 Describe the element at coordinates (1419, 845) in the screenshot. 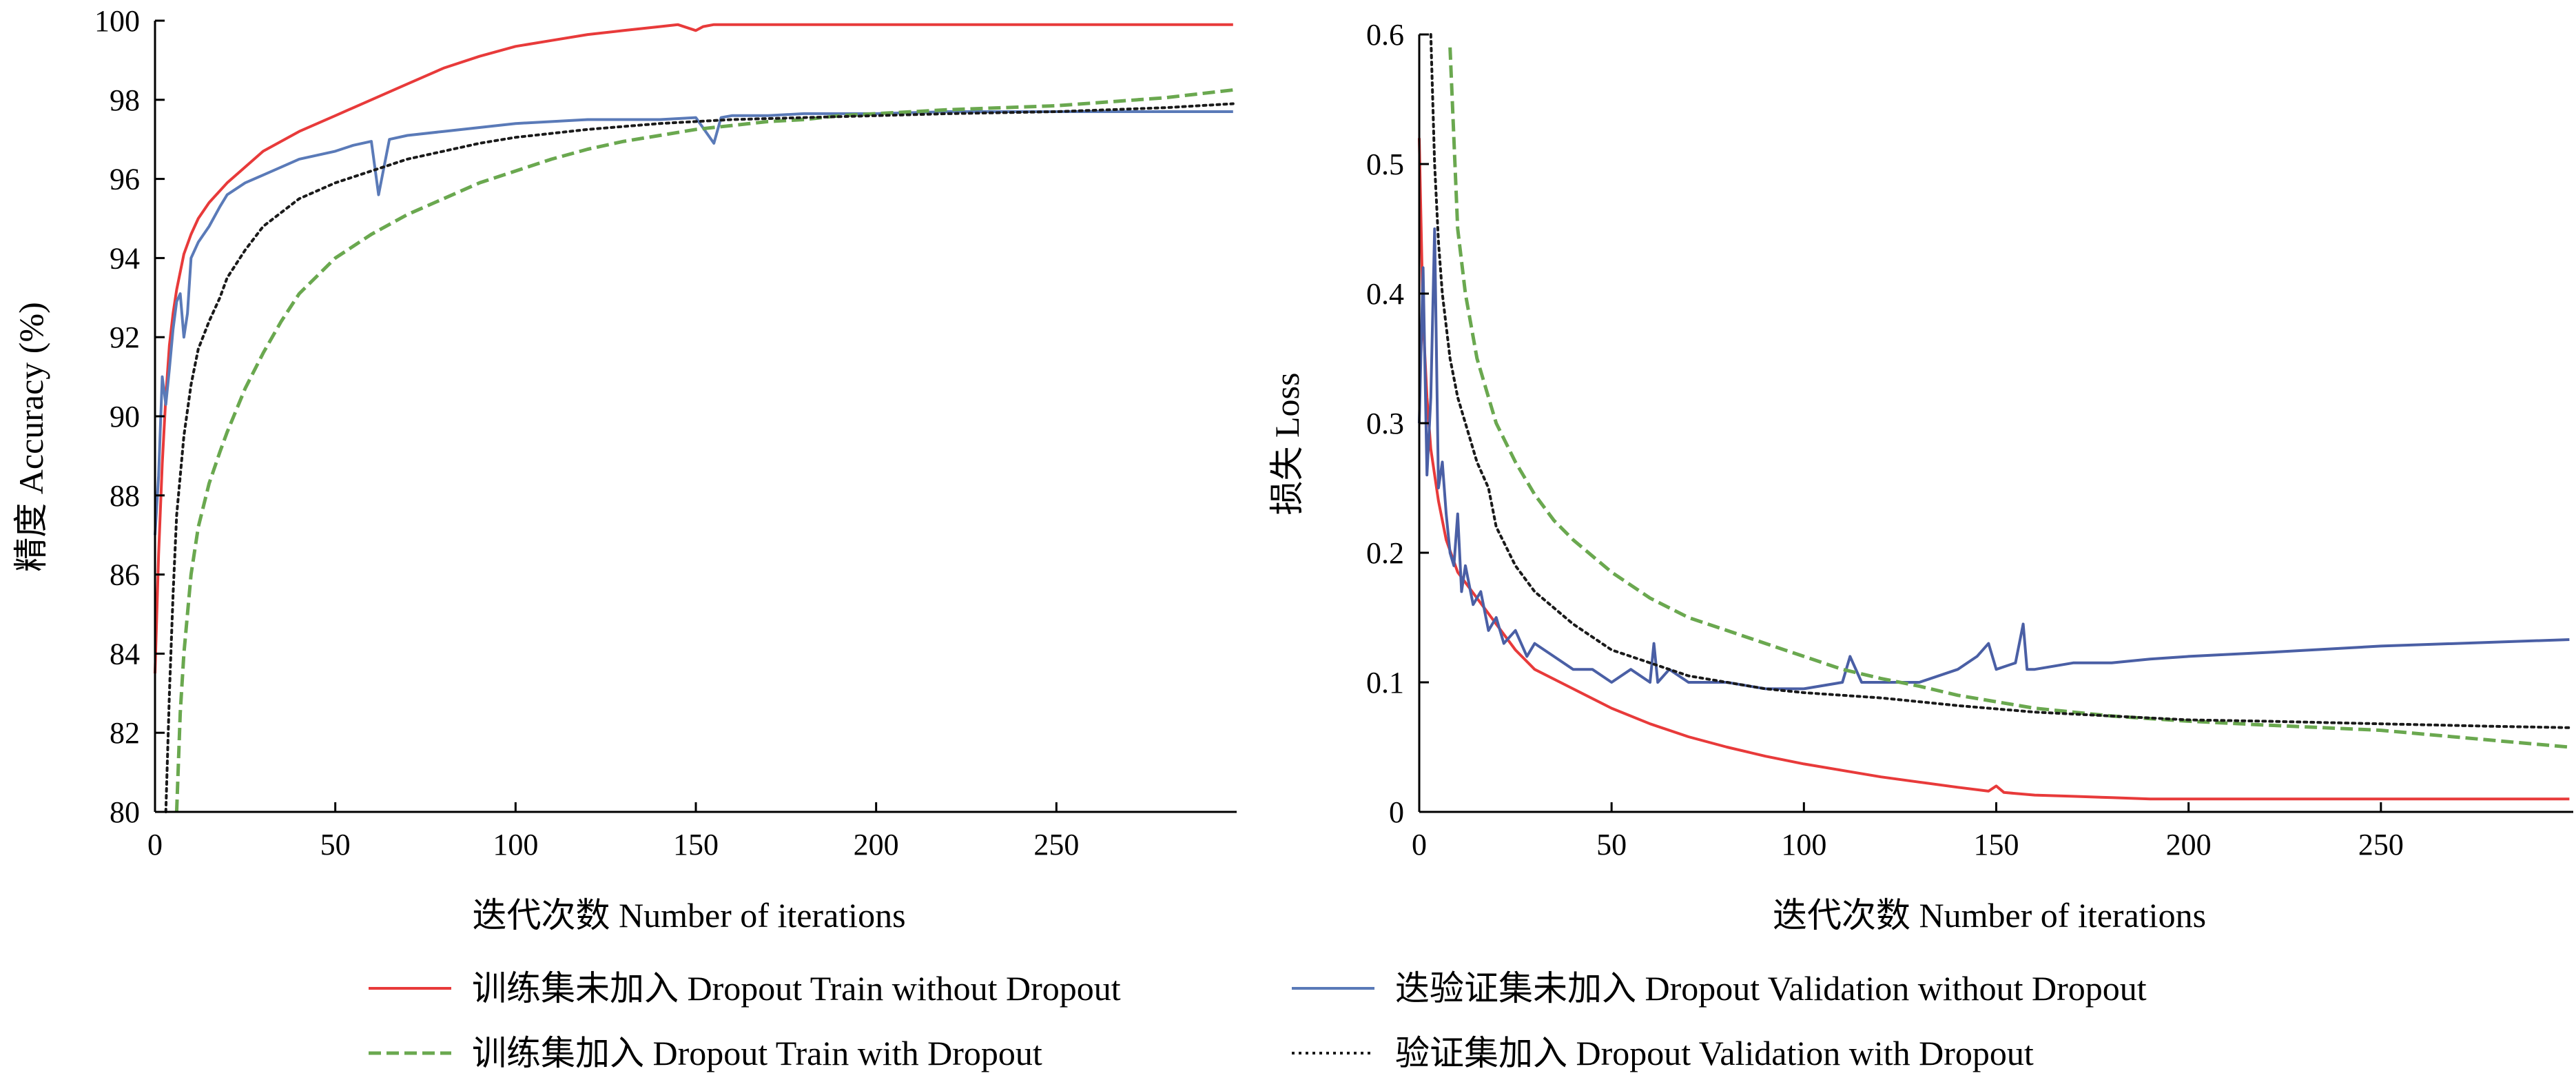

I see `loss-x-tick-label: 0` at that location.